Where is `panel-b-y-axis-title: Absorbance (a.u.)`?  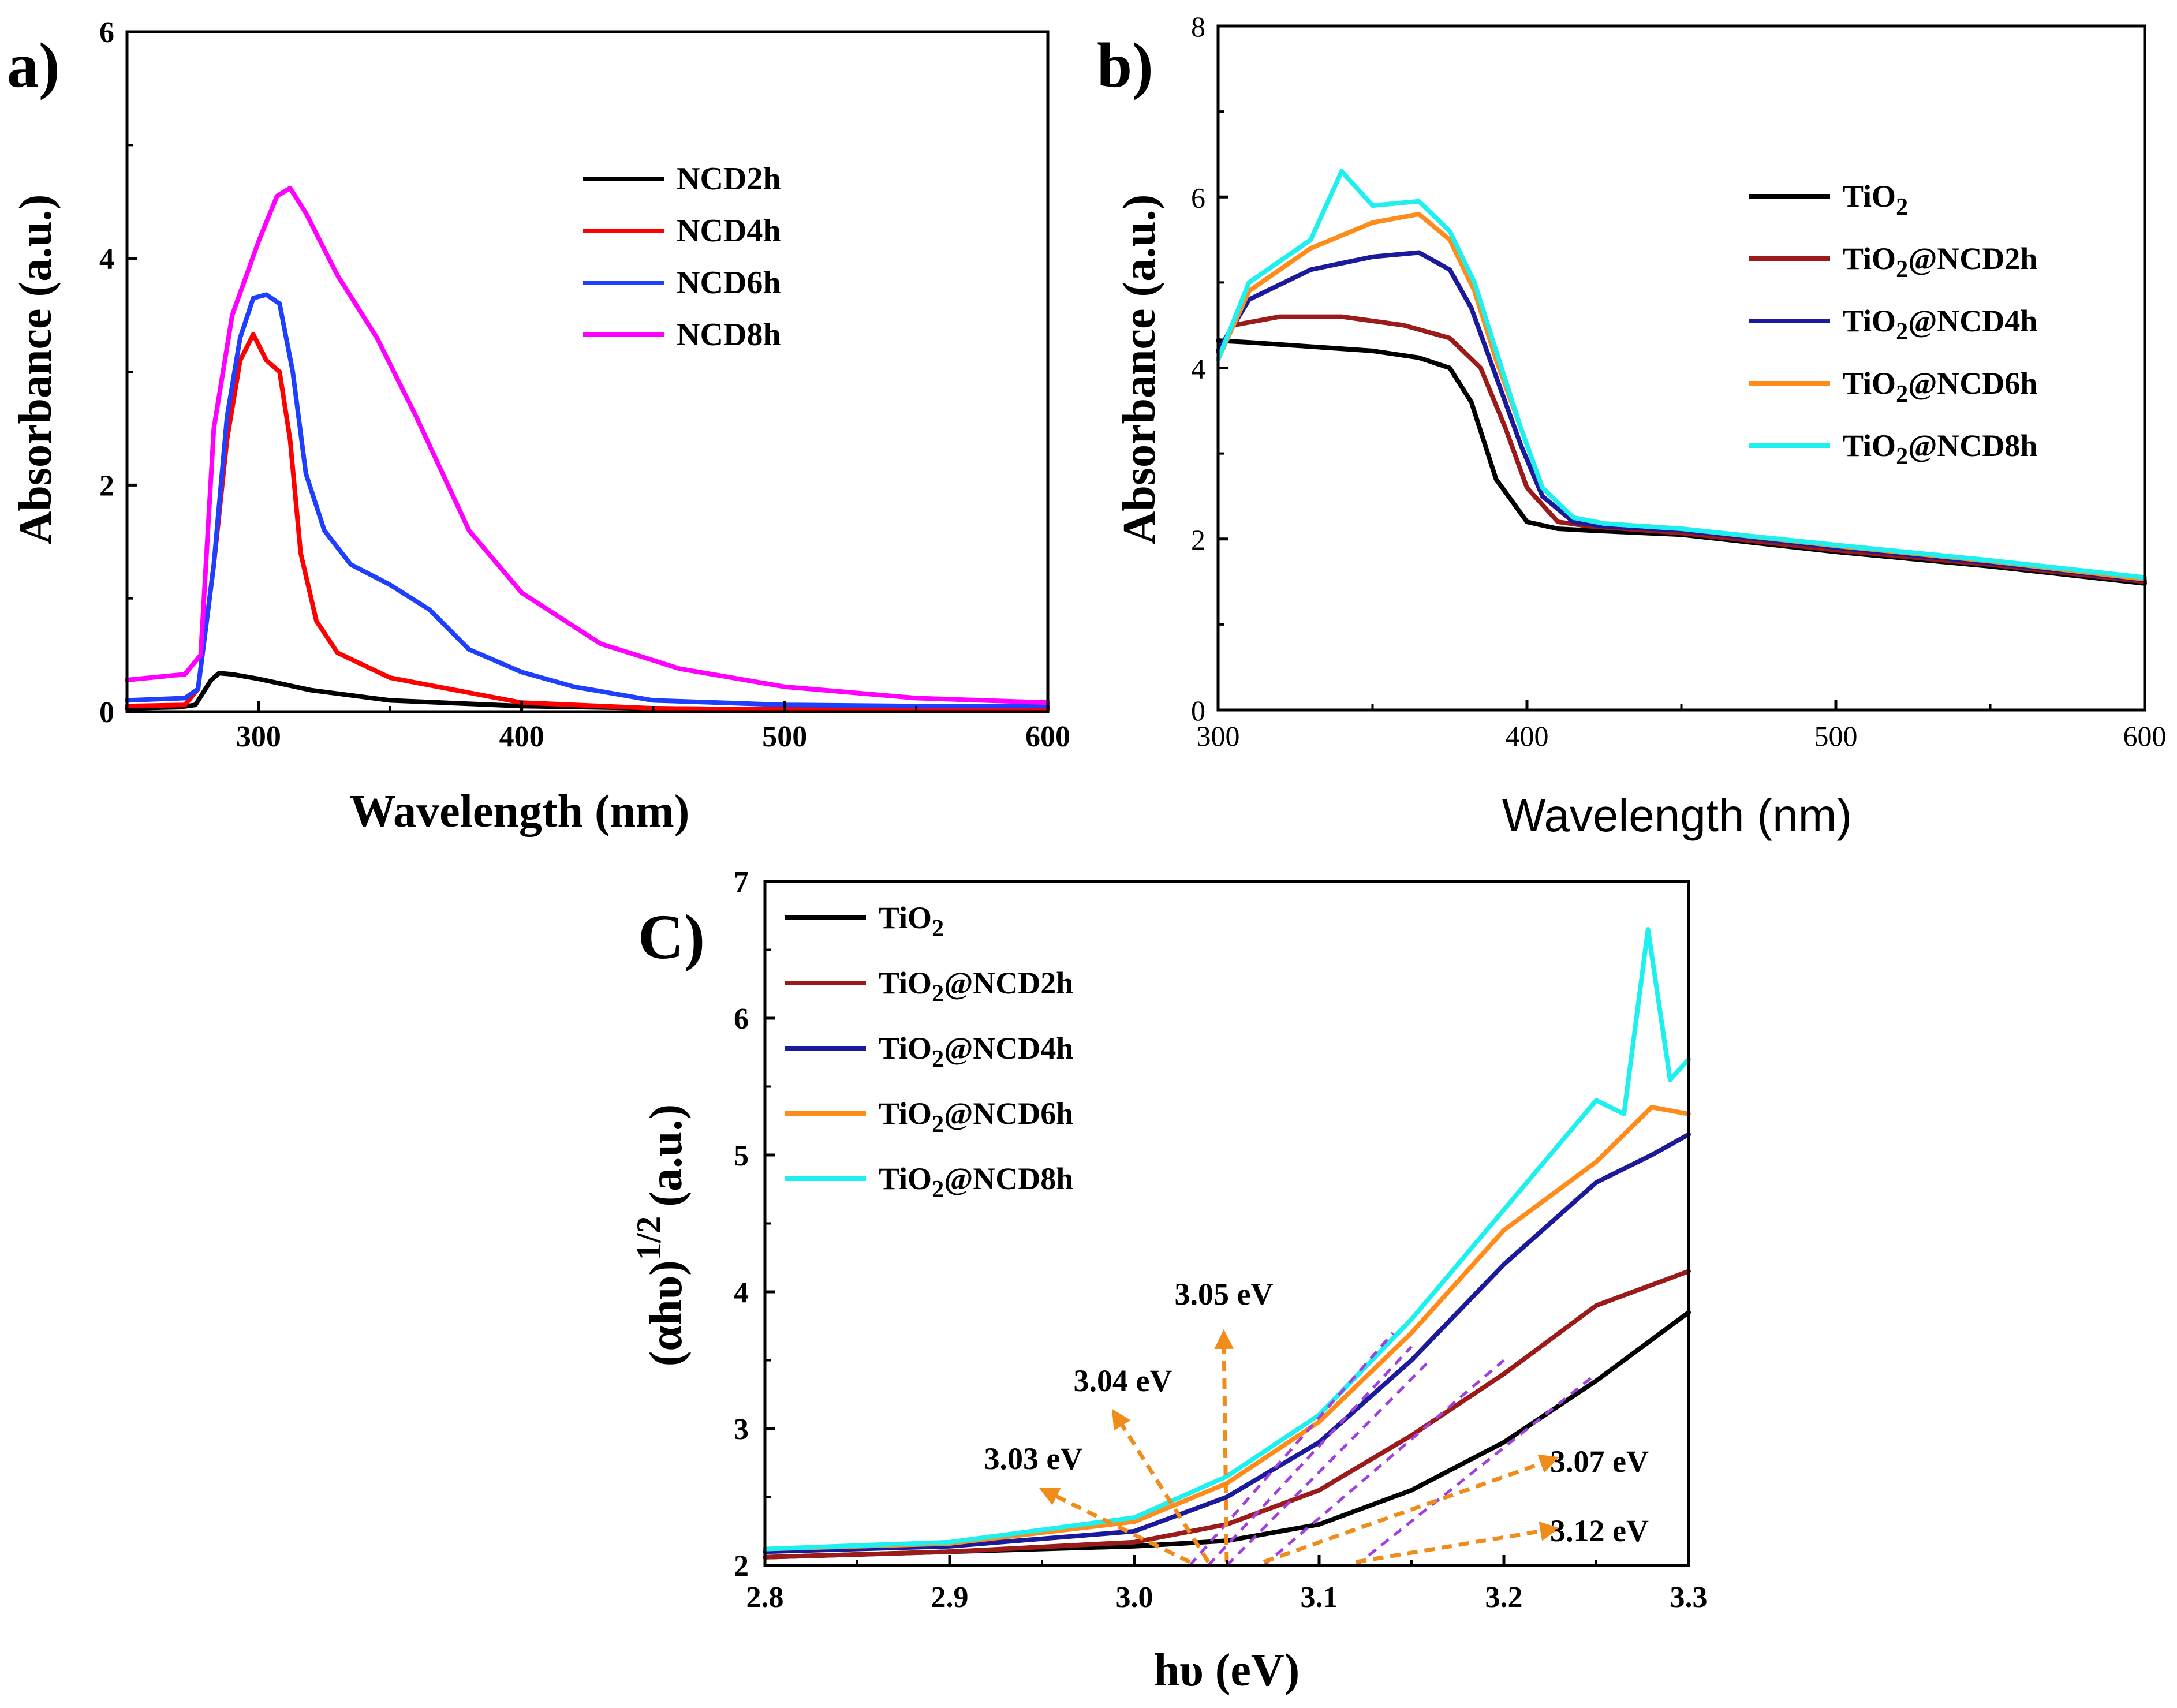
panel-b-y-axis-title: Absorbance (a.u.) is located at coordinates (1139, 370).